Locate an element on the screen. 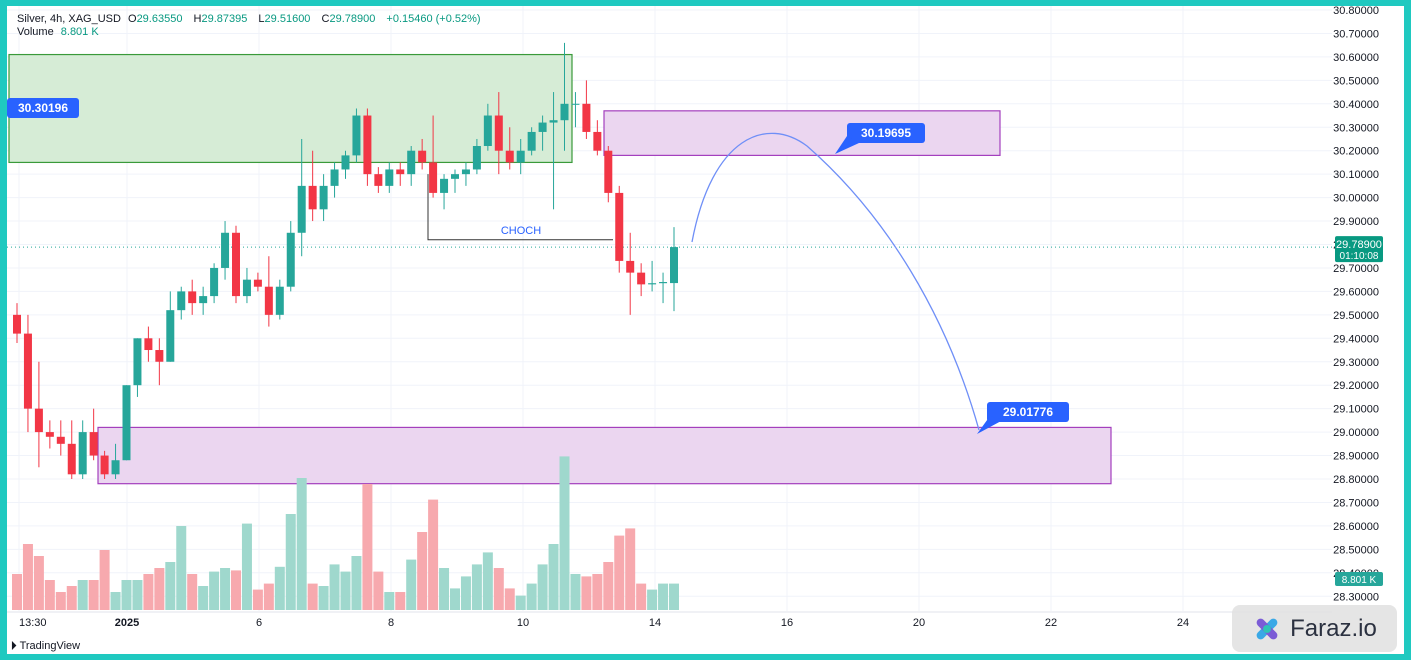  price-tick-label: 29.50000 is located at coordinates (1356, 316).